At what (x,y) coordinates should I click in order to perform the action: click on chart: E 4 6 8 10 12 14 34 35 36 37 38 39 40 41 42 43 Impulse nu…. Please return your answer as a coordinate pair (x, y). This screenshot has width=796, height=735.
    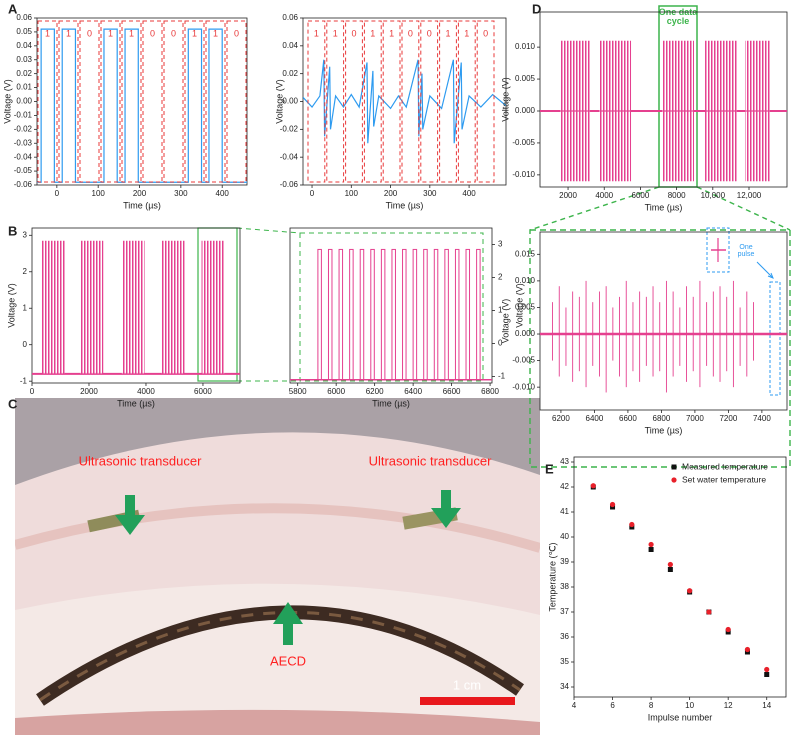
    Looking at the image, I should click on (666, 589).